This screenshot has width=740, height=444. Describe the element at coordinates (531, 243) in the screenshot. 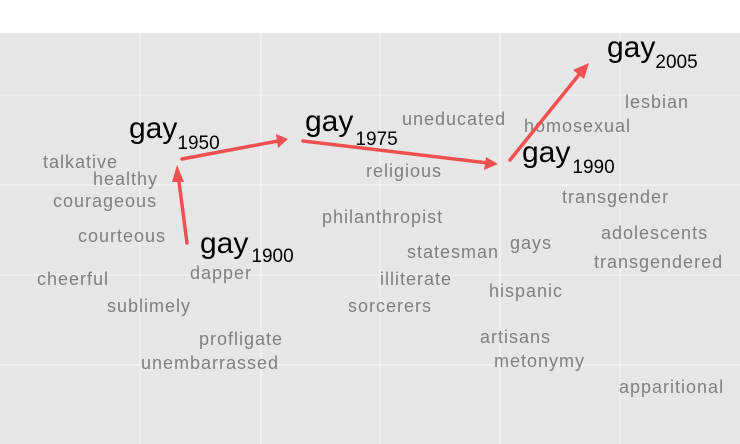

I see `word-gays: gays` at that location.